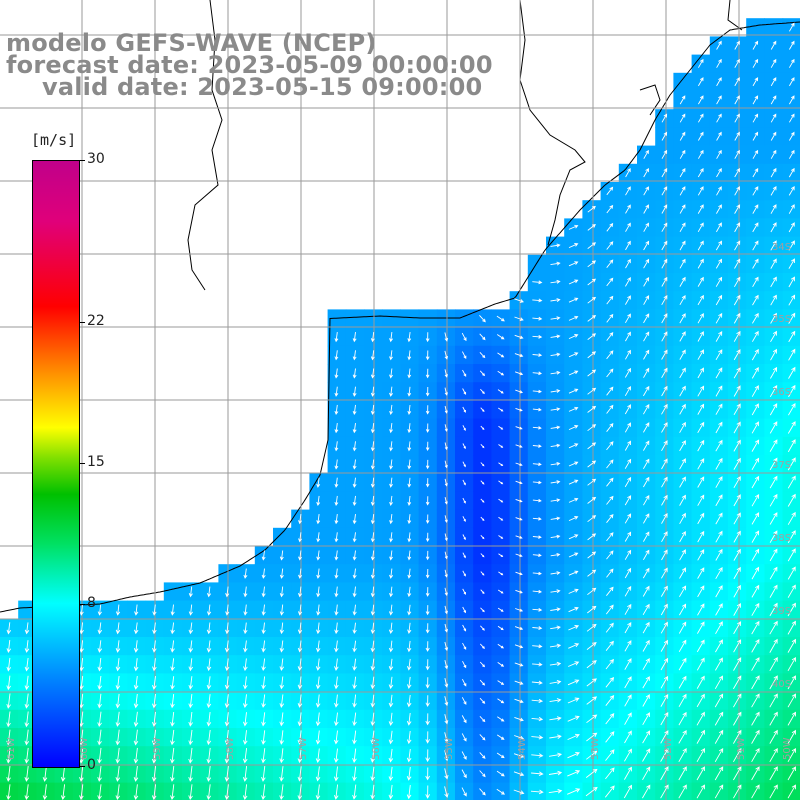  What do you see at coordinates (91, 765) in the screenshot?
I see `colorbar-tick-label: 0` at bounding box center [91, 765].